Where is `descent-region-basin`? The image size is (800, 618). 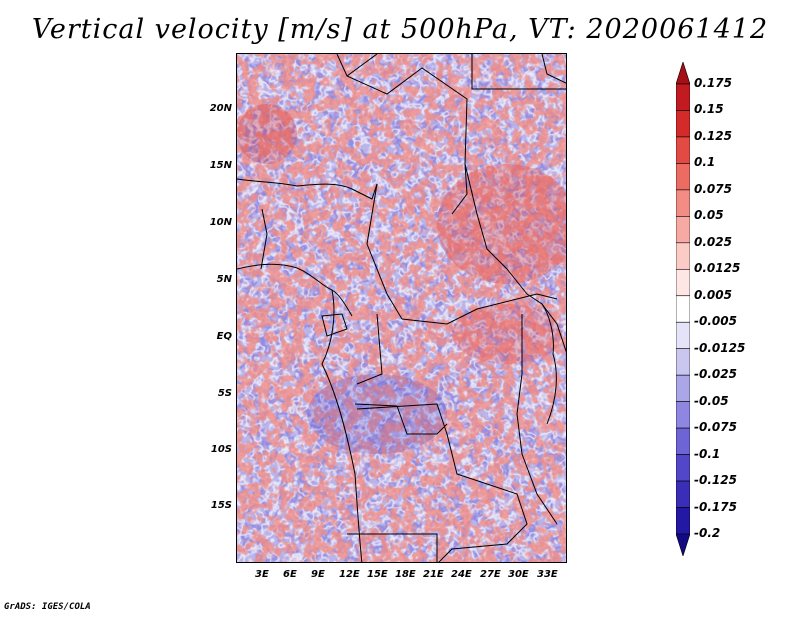
descent-region-basin is located at coordinates (377, 414).